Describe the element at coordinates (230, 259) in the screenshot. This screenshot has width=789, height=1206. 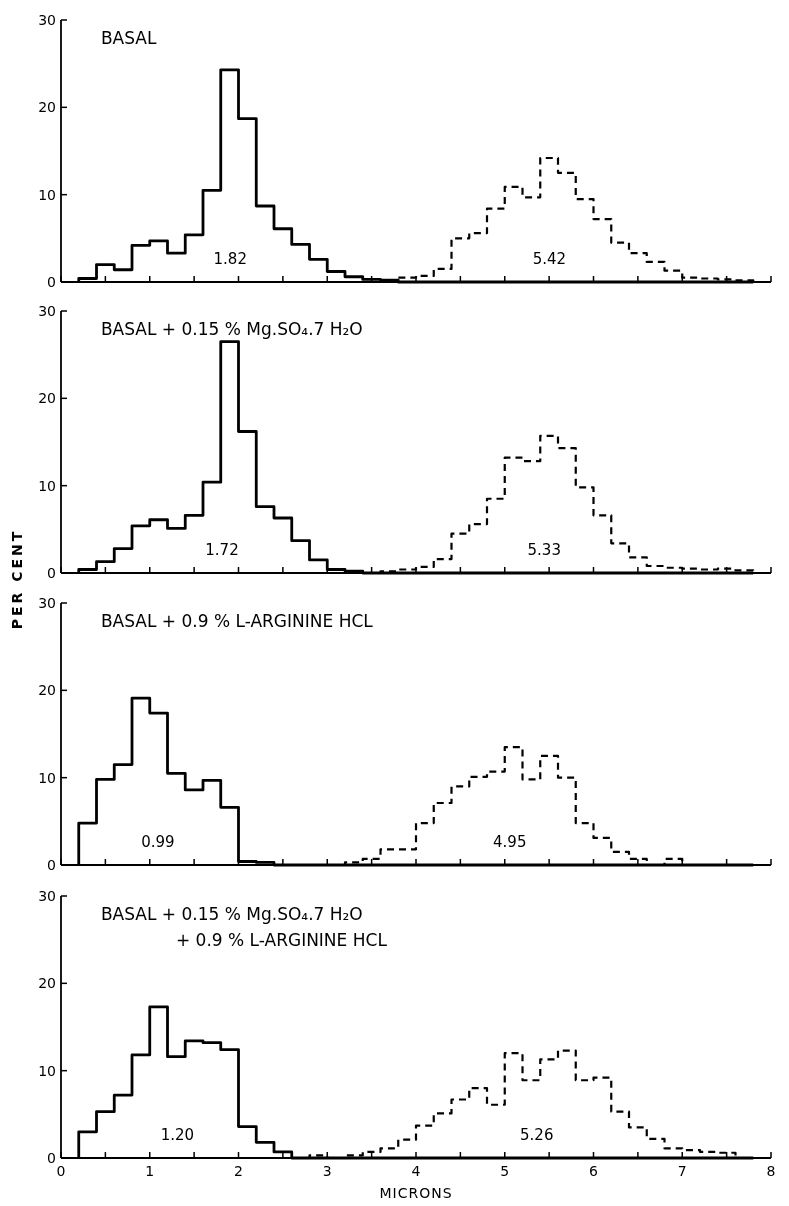
I see `annotation: 1.82` at that location.